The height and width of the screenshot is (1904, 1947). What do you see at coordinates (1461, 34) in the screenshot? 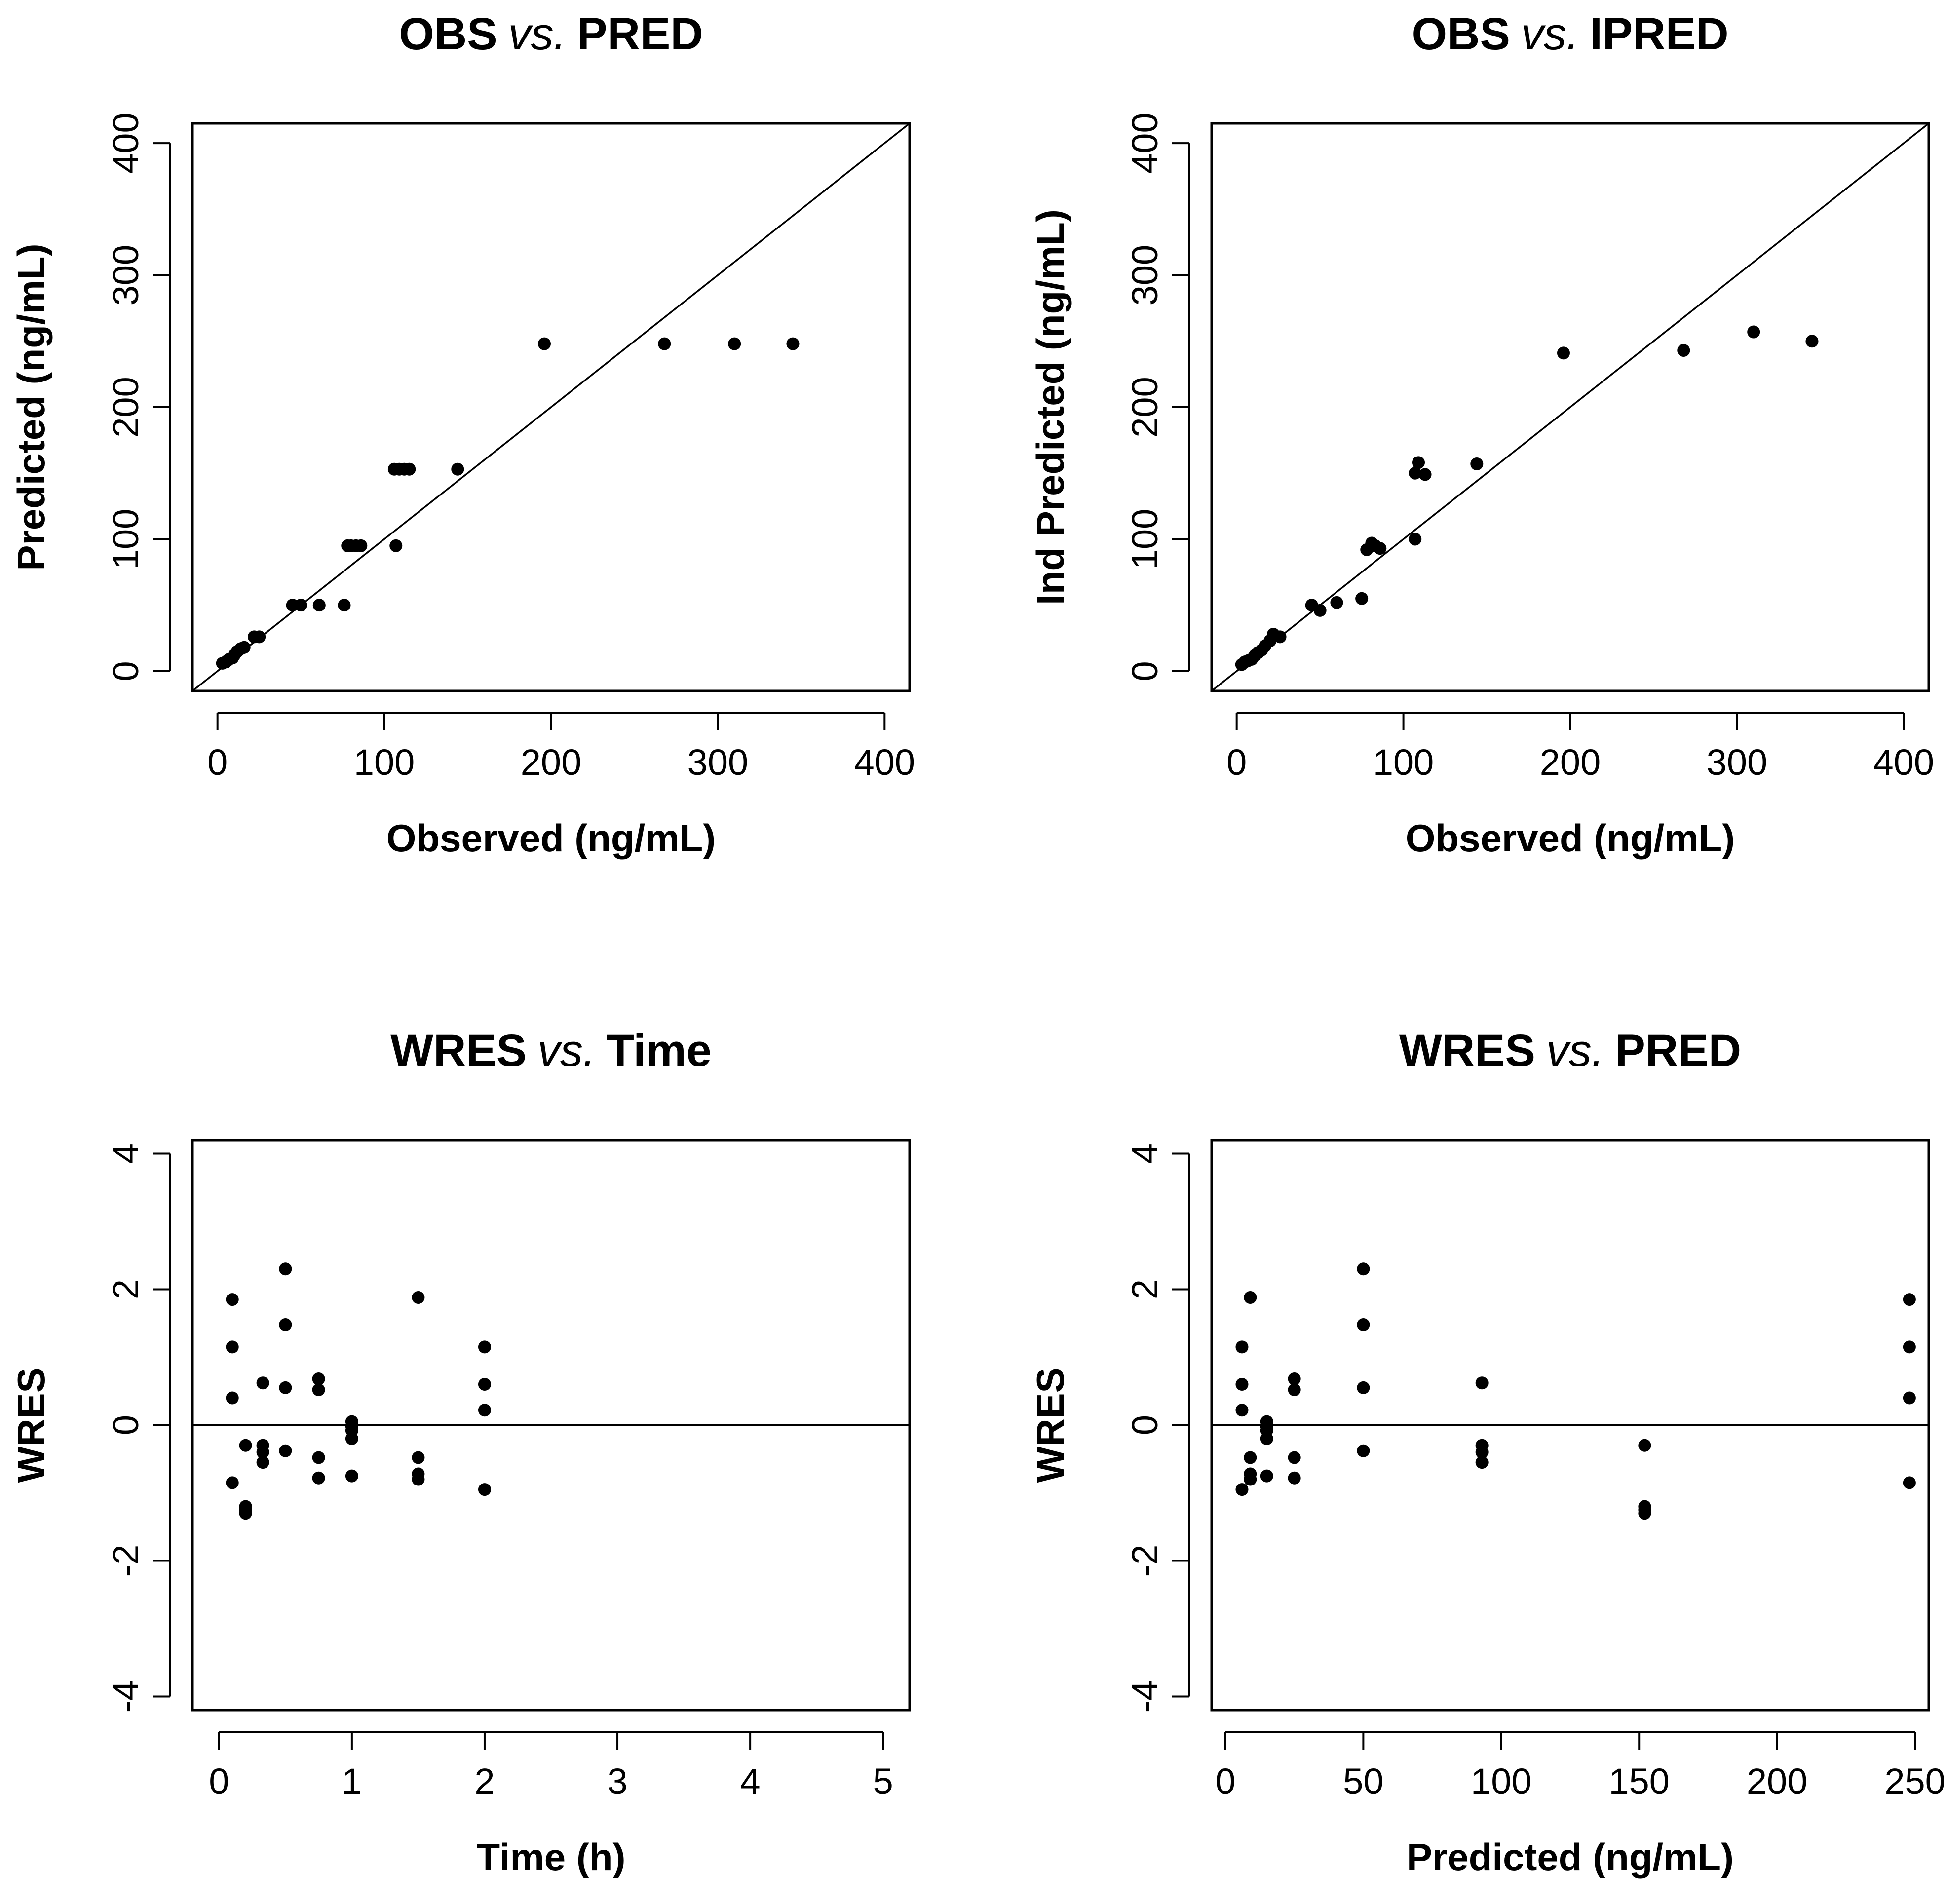
I see `plot-title-part: OBS` at bounding box center [1461, 34].